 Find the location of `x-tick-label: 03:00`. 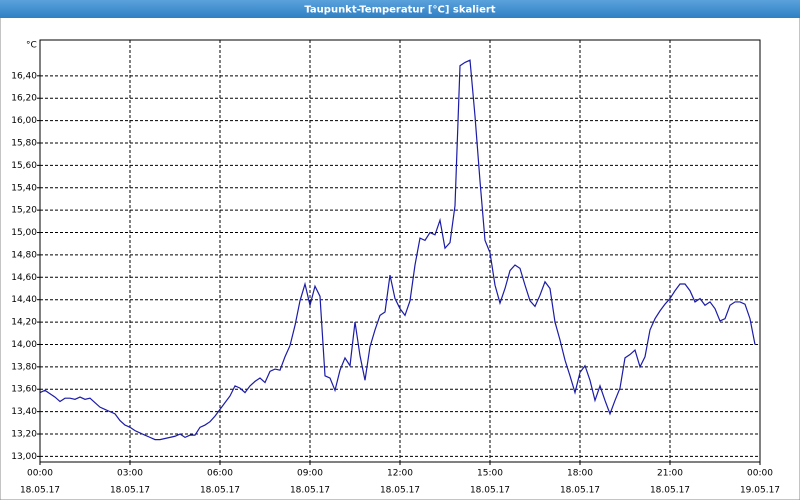

x-tick-label: 03:00 is located at coordinates (130, 474).